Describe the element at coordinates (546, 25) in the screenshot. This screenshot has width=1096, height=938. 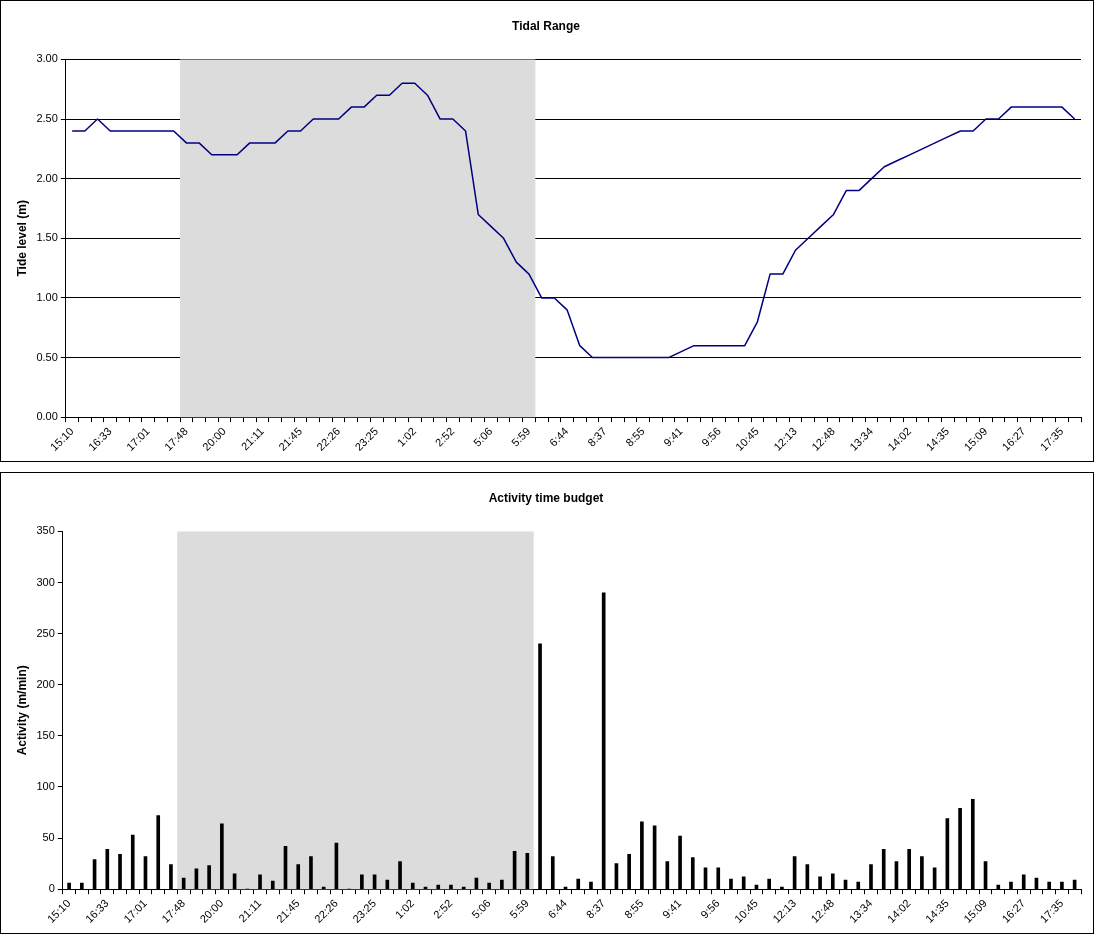
I see `chart-title: Tidal Range` at that location.